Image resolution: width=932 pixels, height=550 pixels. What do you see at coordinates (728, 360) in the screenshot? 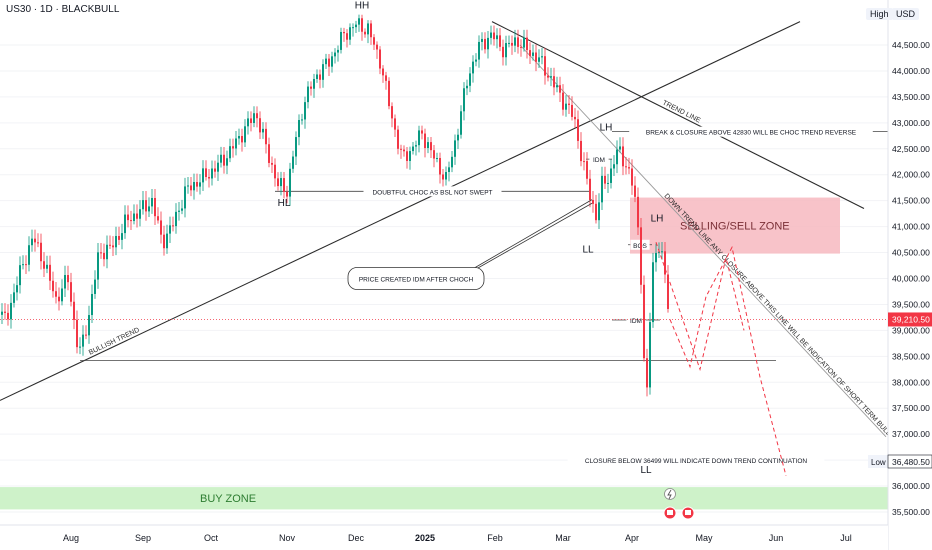
I see `projection-path` at bounding box center [728, 360].